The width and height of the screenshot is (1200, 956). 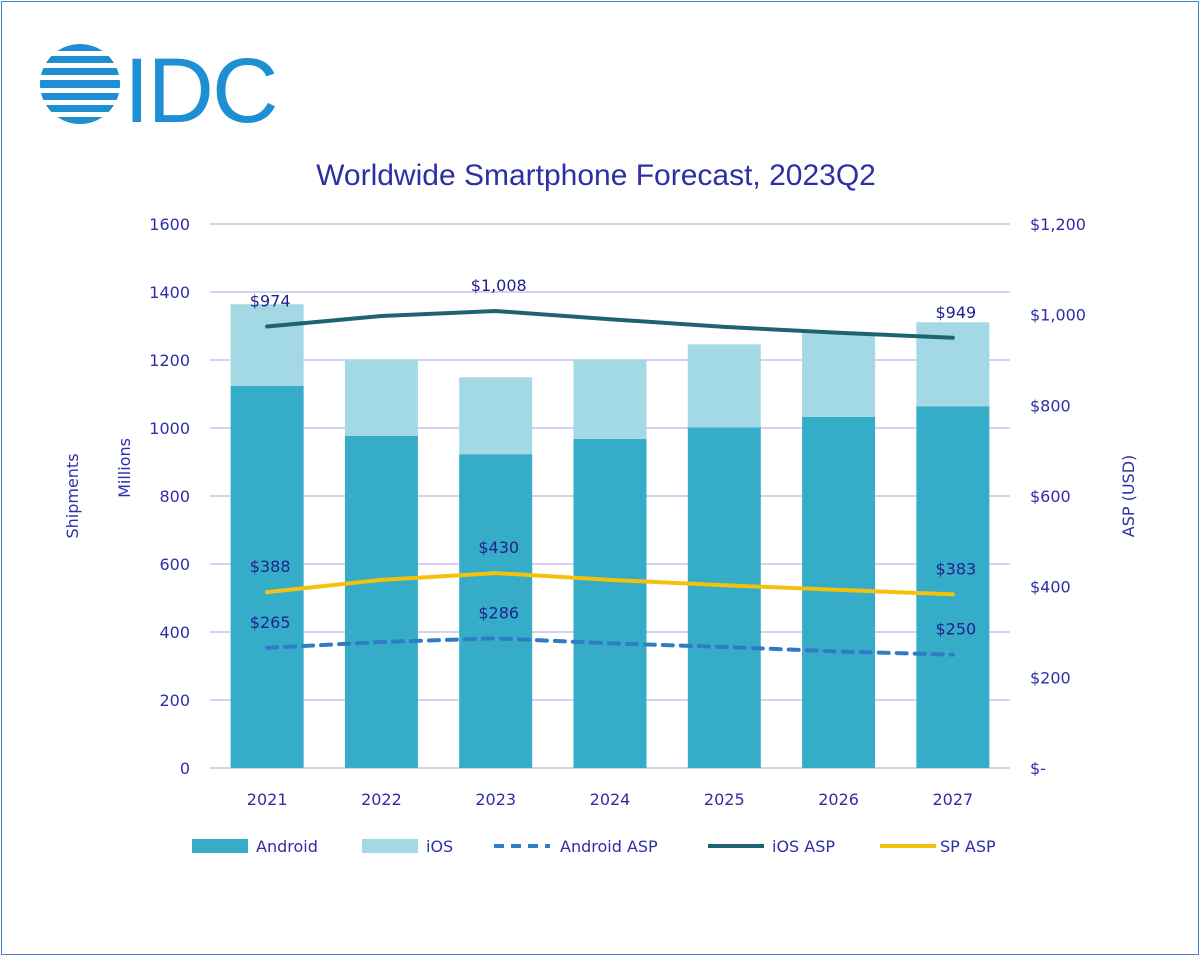 I want to click on y-left-tick-label: 1400, so click(x=169, y=292).